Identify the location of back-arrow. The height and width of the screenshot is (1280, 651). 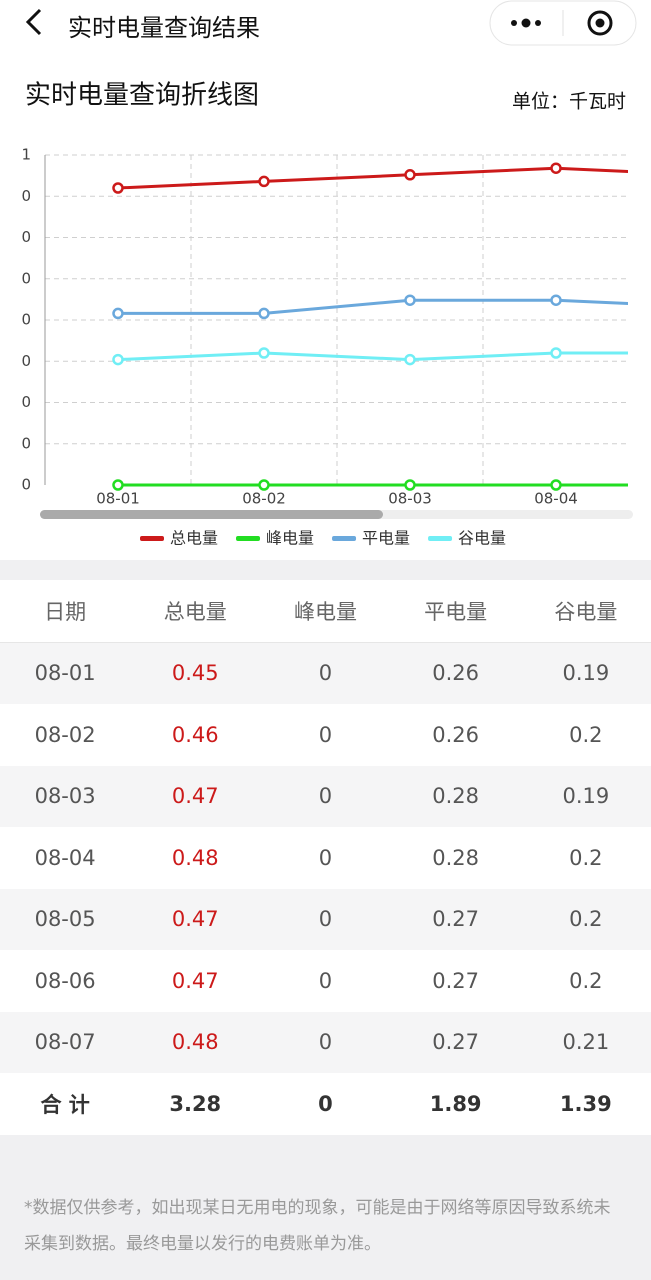
(33, 22).